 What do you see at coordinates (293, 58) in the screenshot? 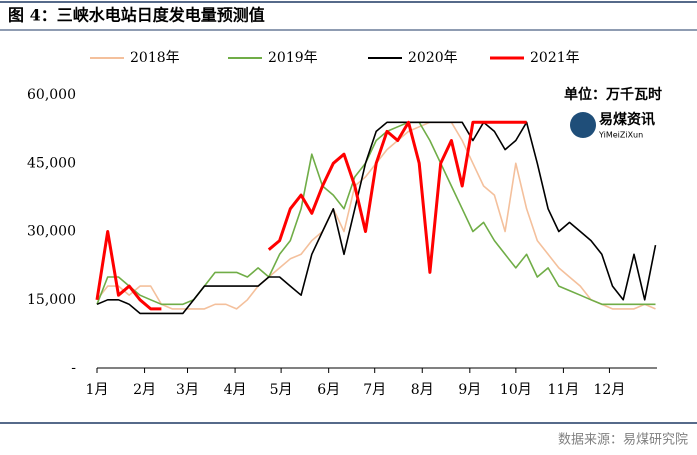
I see `legend-label: 2019年` at bounding box center [293, 58].